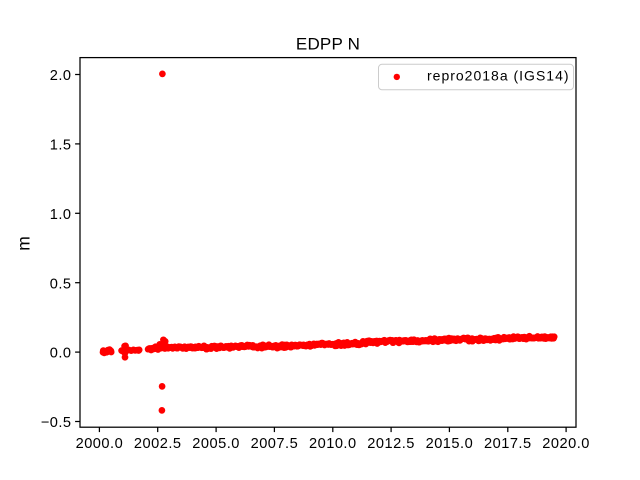 This screenshot has width=640, height=480. What do you see at coordinates (333, 444) in the screenshot?
I see `svg-text: 2010.0` at bounding box center [333, 444].